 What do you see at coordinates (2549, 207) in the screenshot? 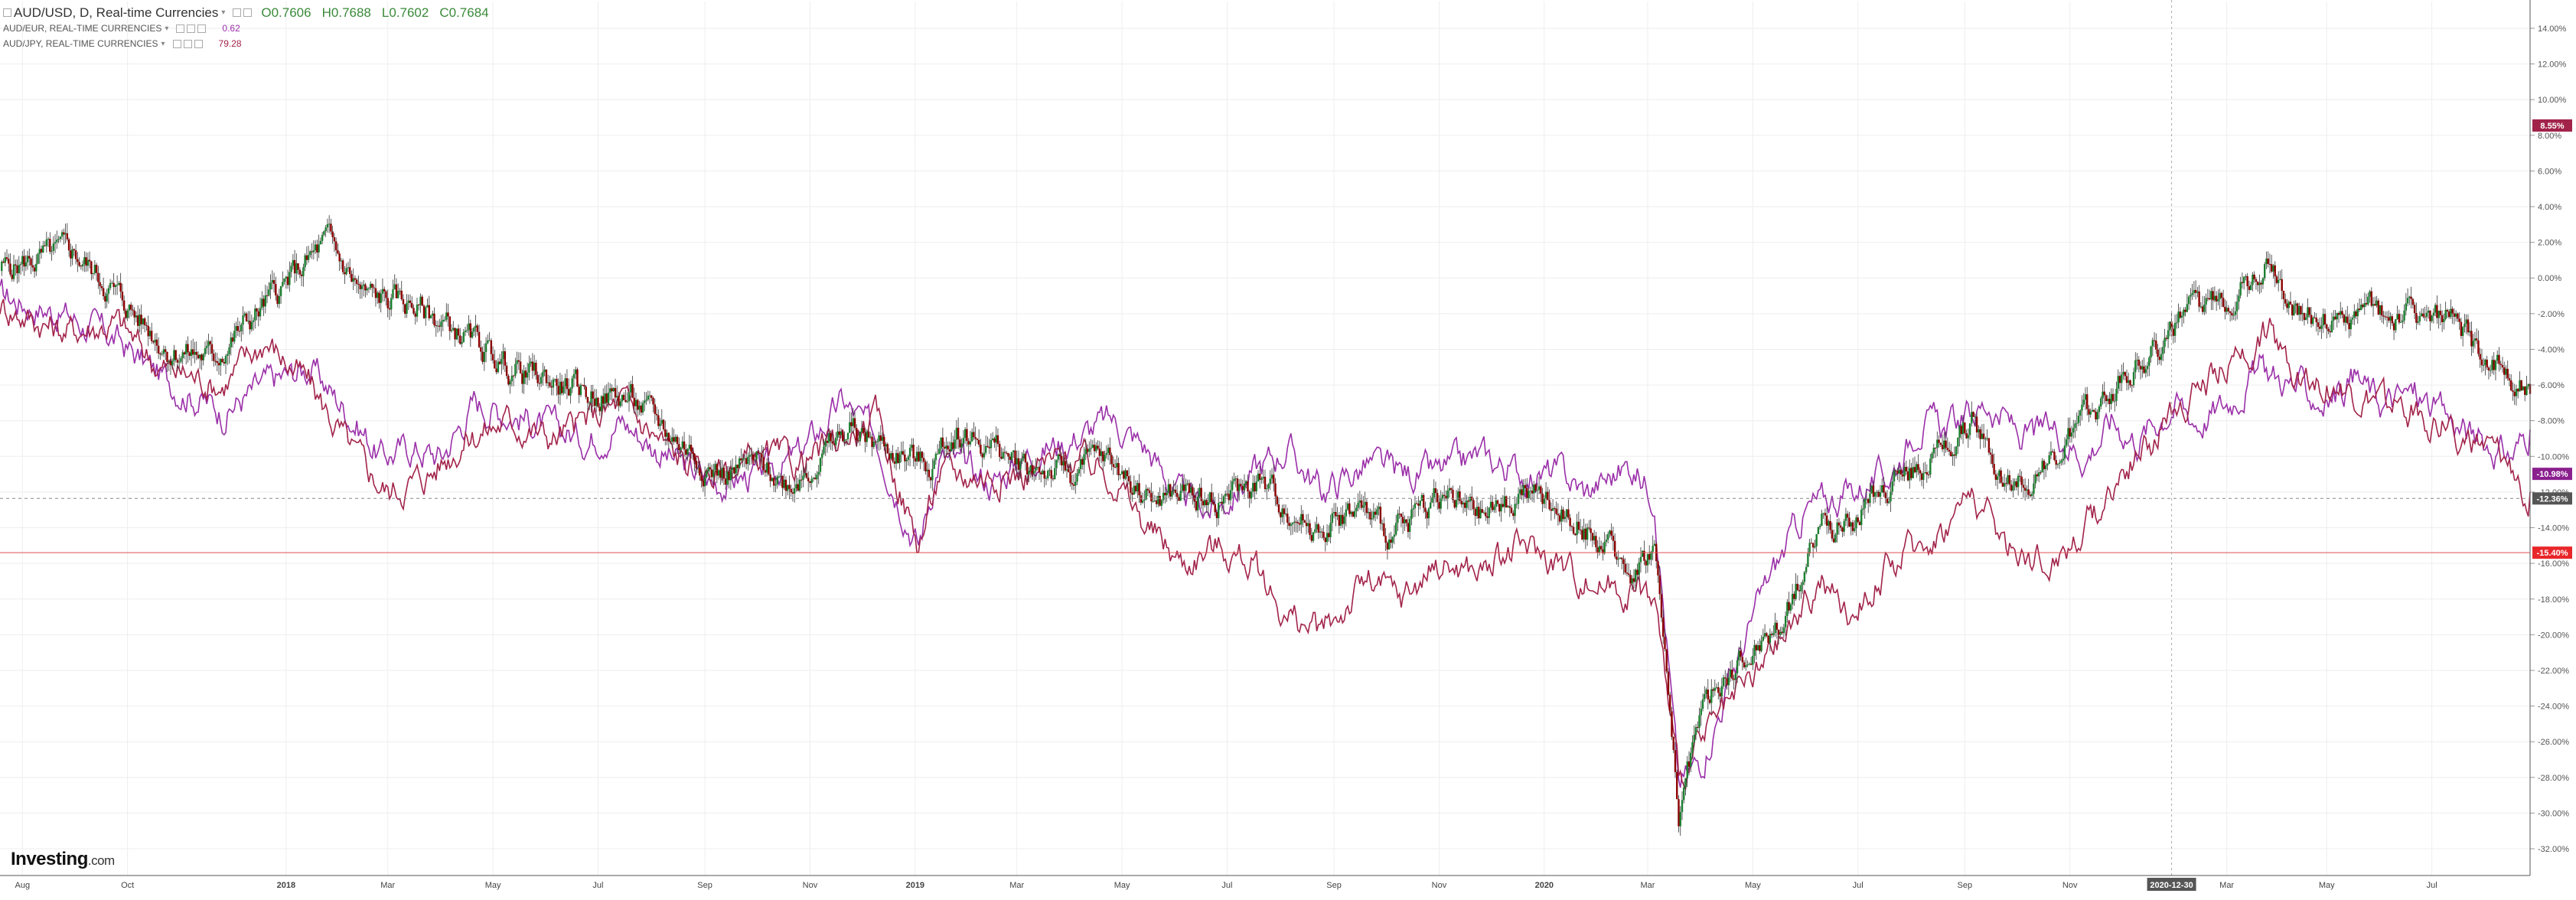
I see `y-tick-label: 4.00%` at bounding box center [2549, 207].